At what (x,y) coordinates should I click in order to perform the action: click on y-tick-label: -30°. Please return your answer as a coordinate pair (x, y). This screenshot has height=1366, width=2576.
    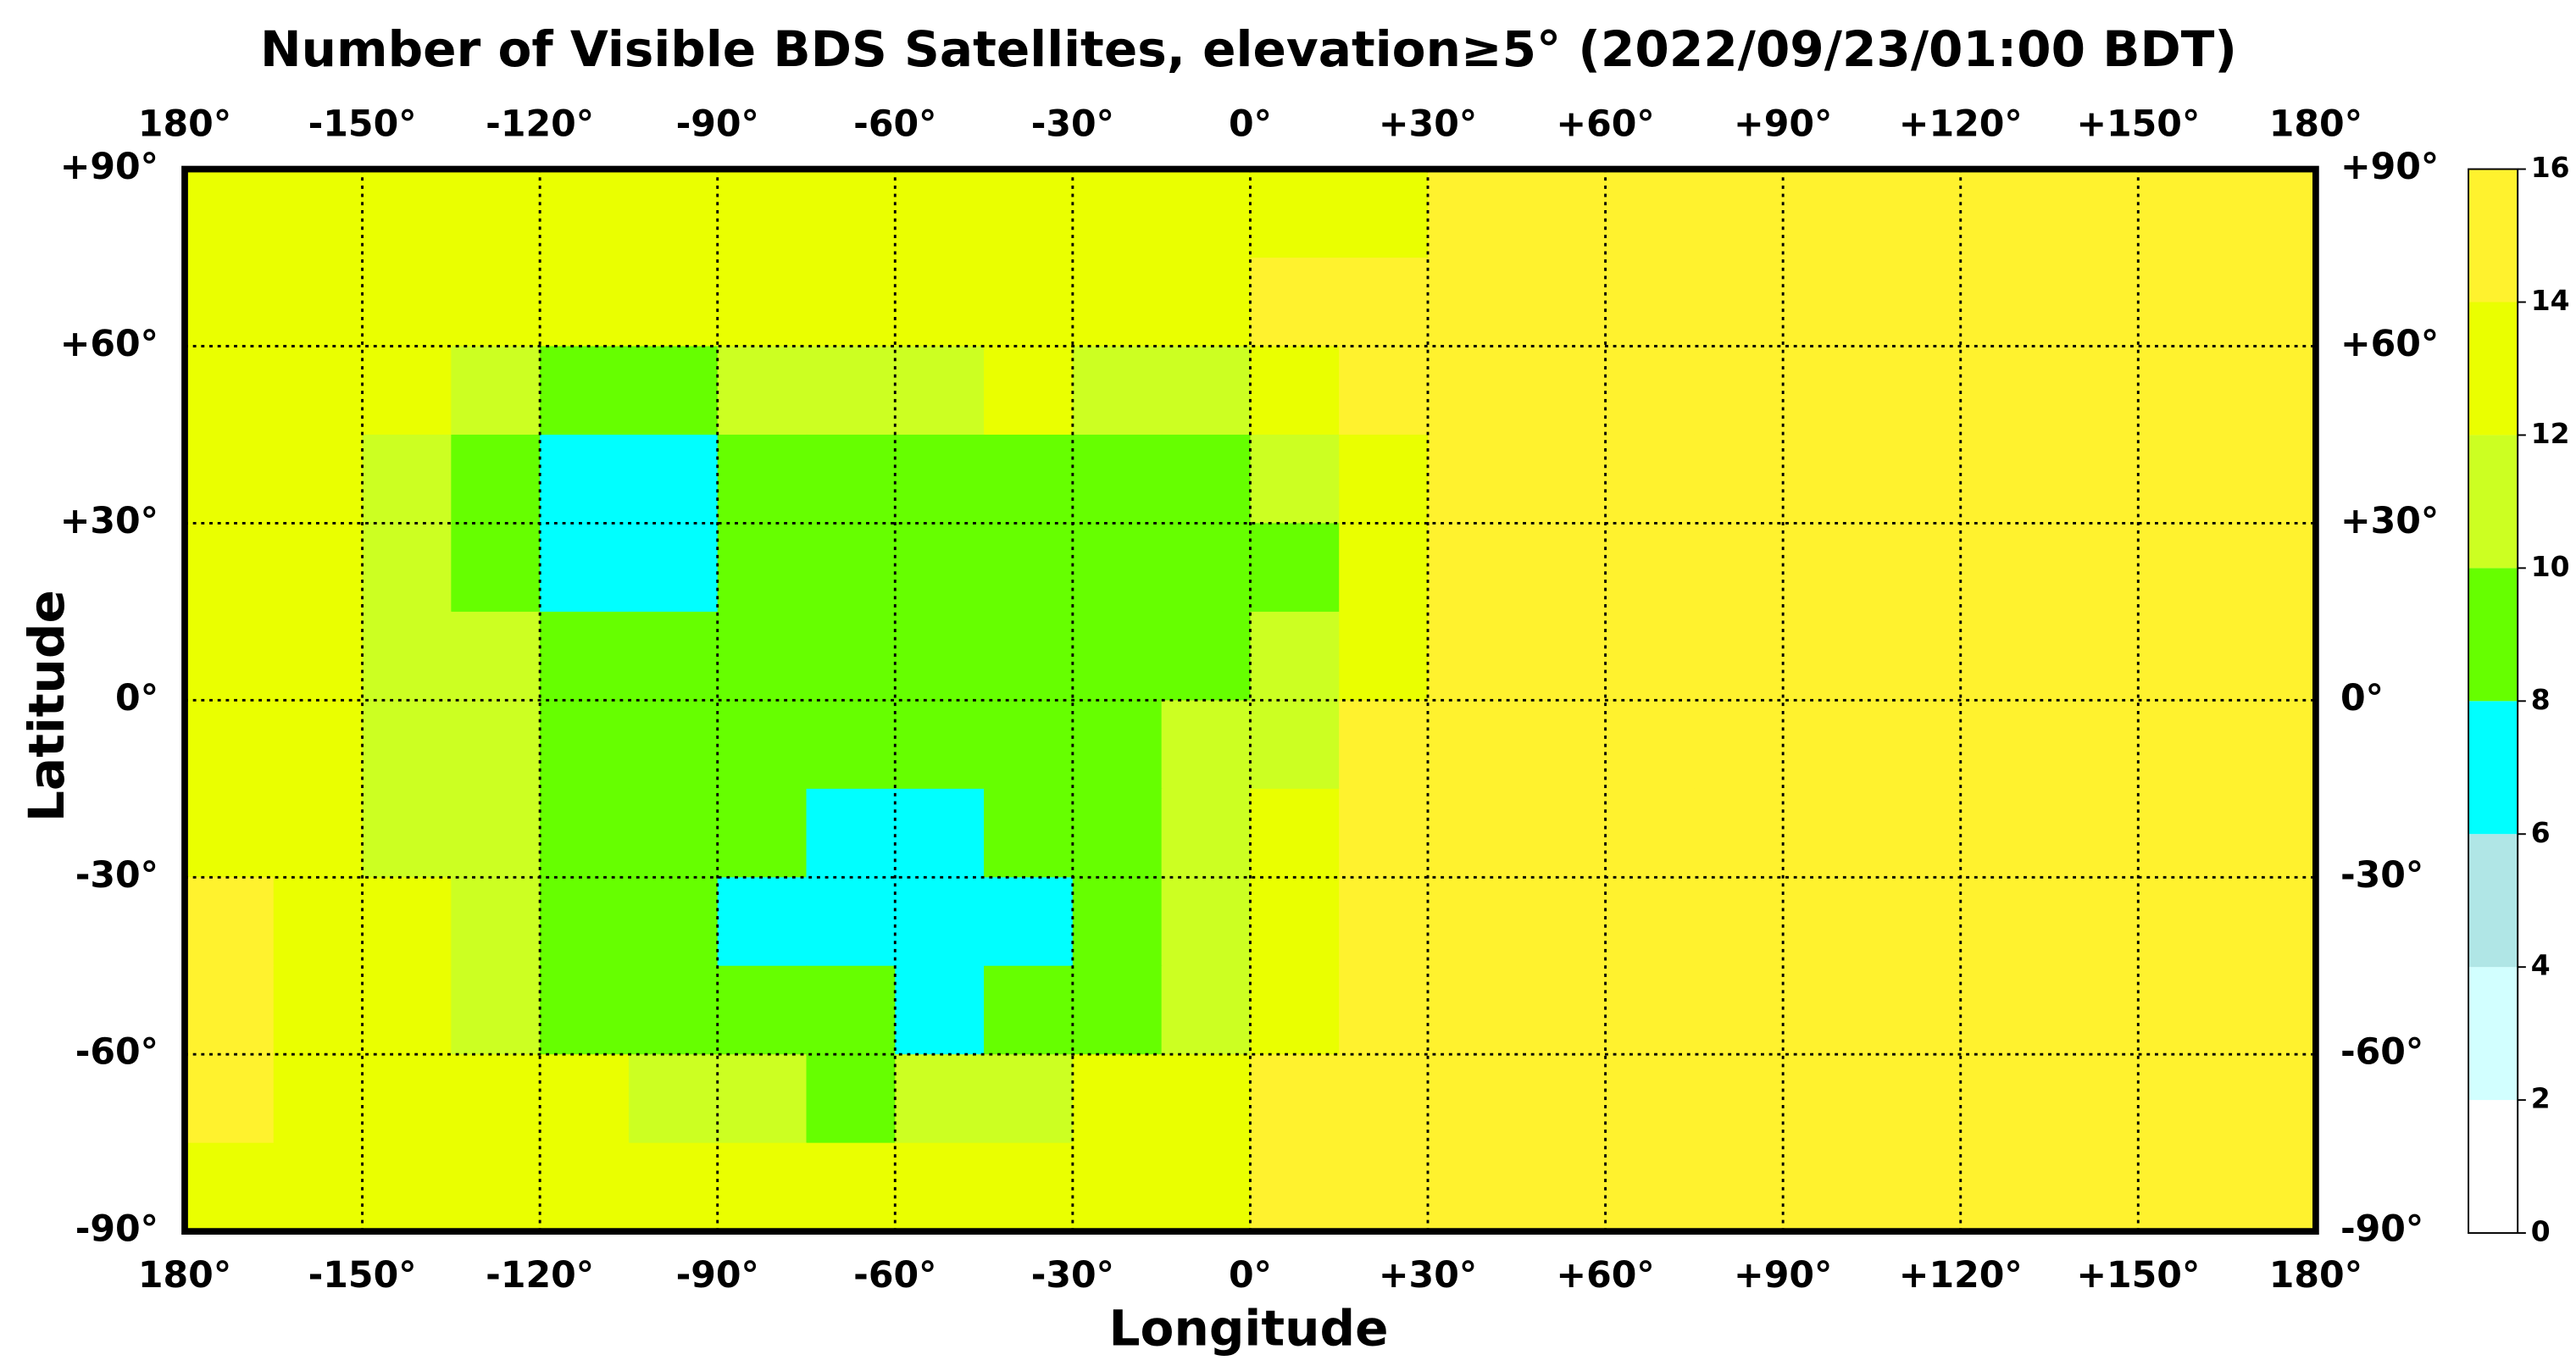
    Looking at the image, I should click on (116, 875).